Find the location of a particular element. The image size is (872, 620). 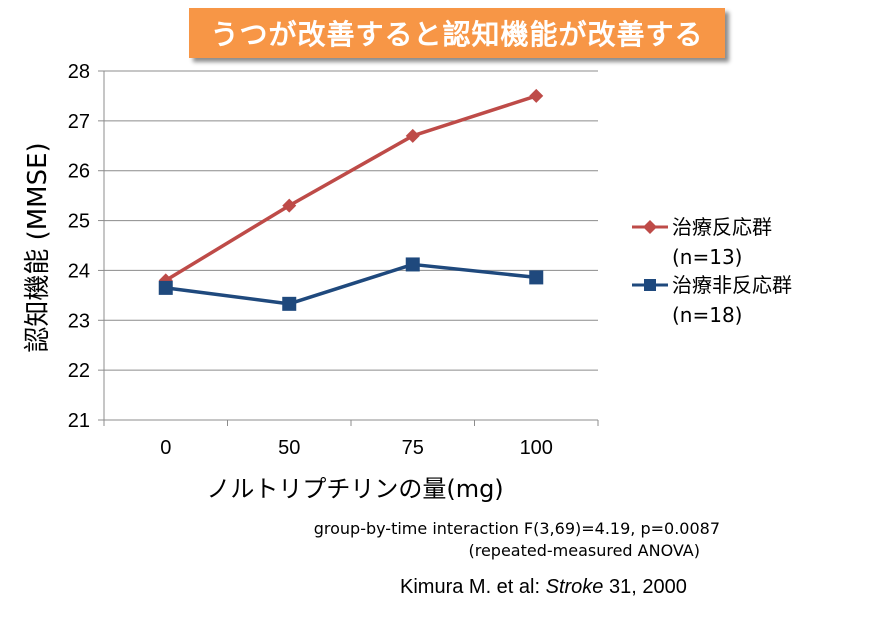

citation: Kimura M. et al: Stroke 31, 2000 is located at coordinates (543, 587).